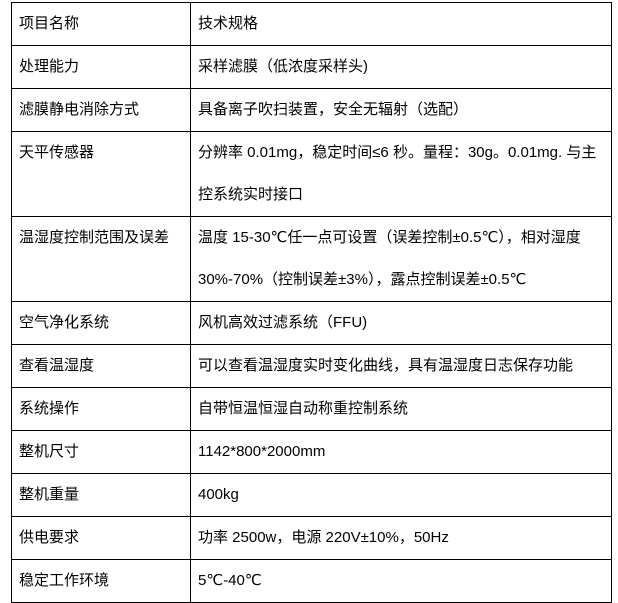  Describe the element at coordinates (401, 366) in the screenshot. I see `spec-cell: 可以查看温湿度实时变化曲线，具有温湿度日志保存功能` at that location.